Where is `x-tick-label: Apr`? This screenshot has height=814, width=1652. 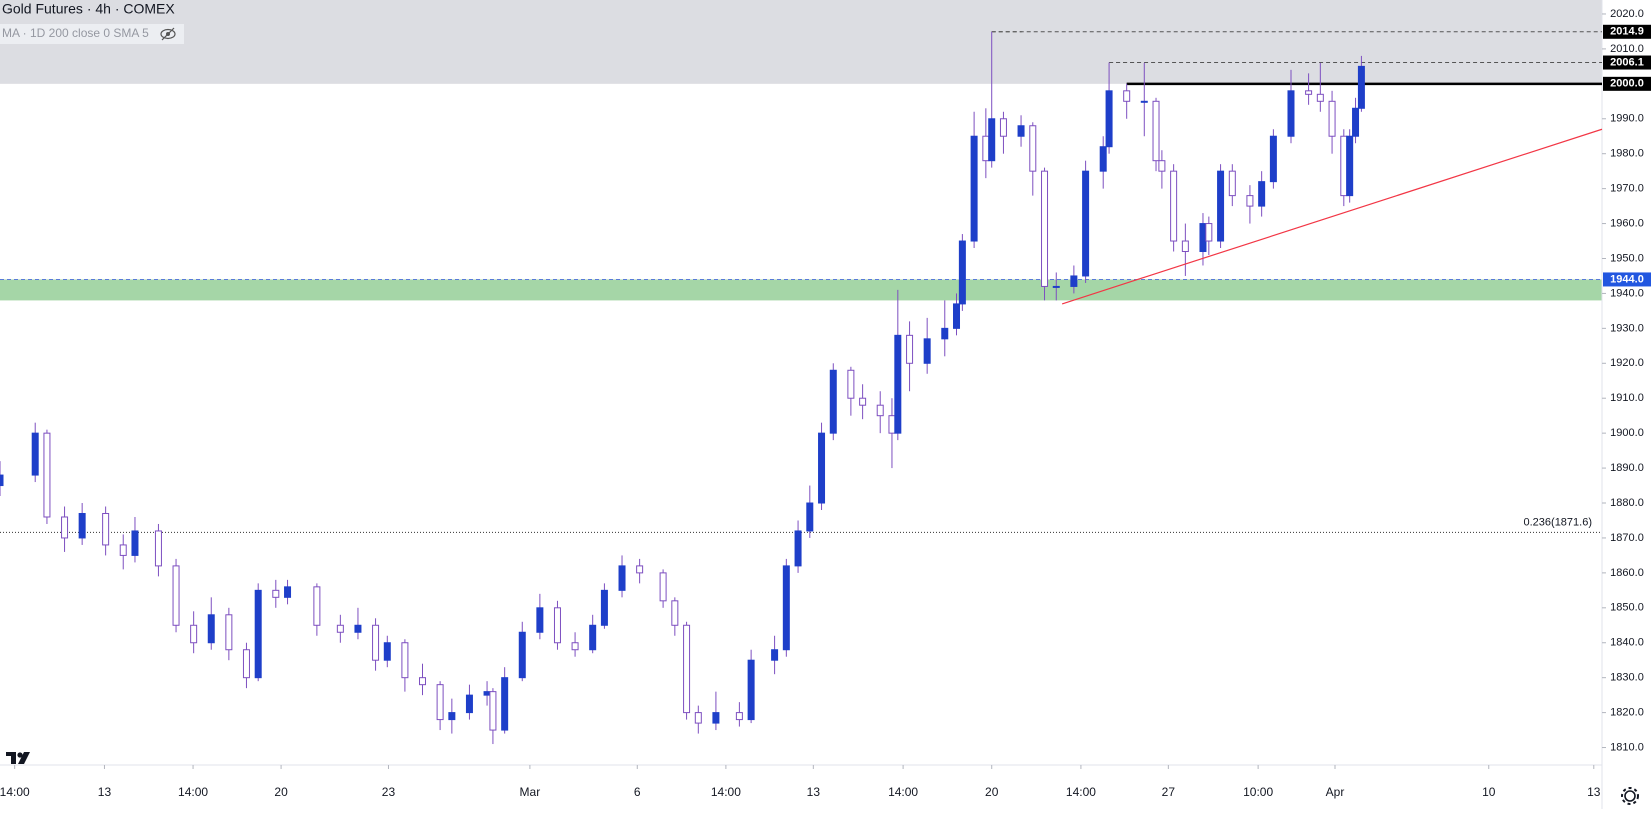
x-tick-label: Apr is located at coordinates (1335, 792).